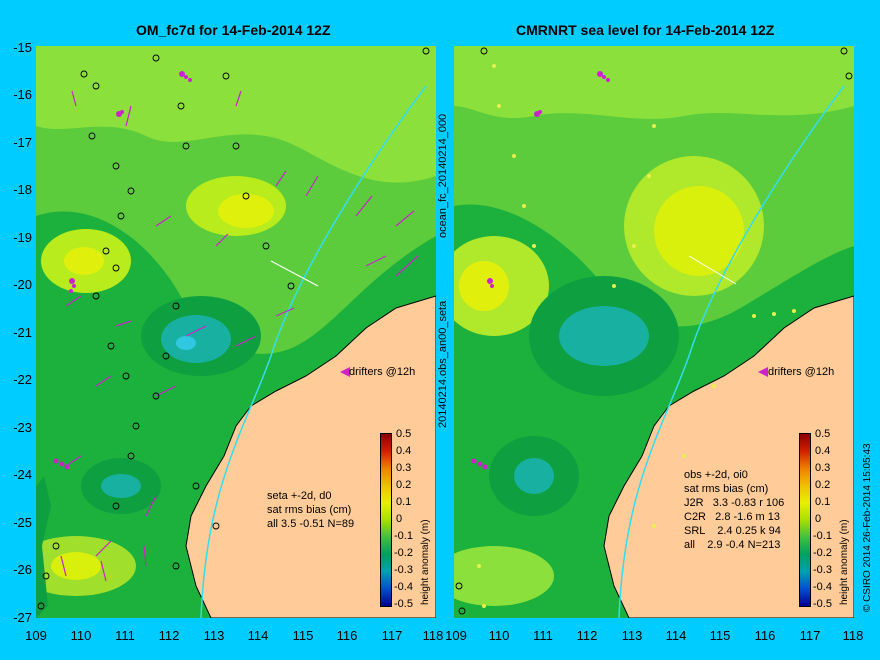 This screenshot has height=660, width=880. Describe the element at coordinates (443, 364) in the screenshot. I see `obs-file-label: 20140214.obs_an00_seta` at that location.